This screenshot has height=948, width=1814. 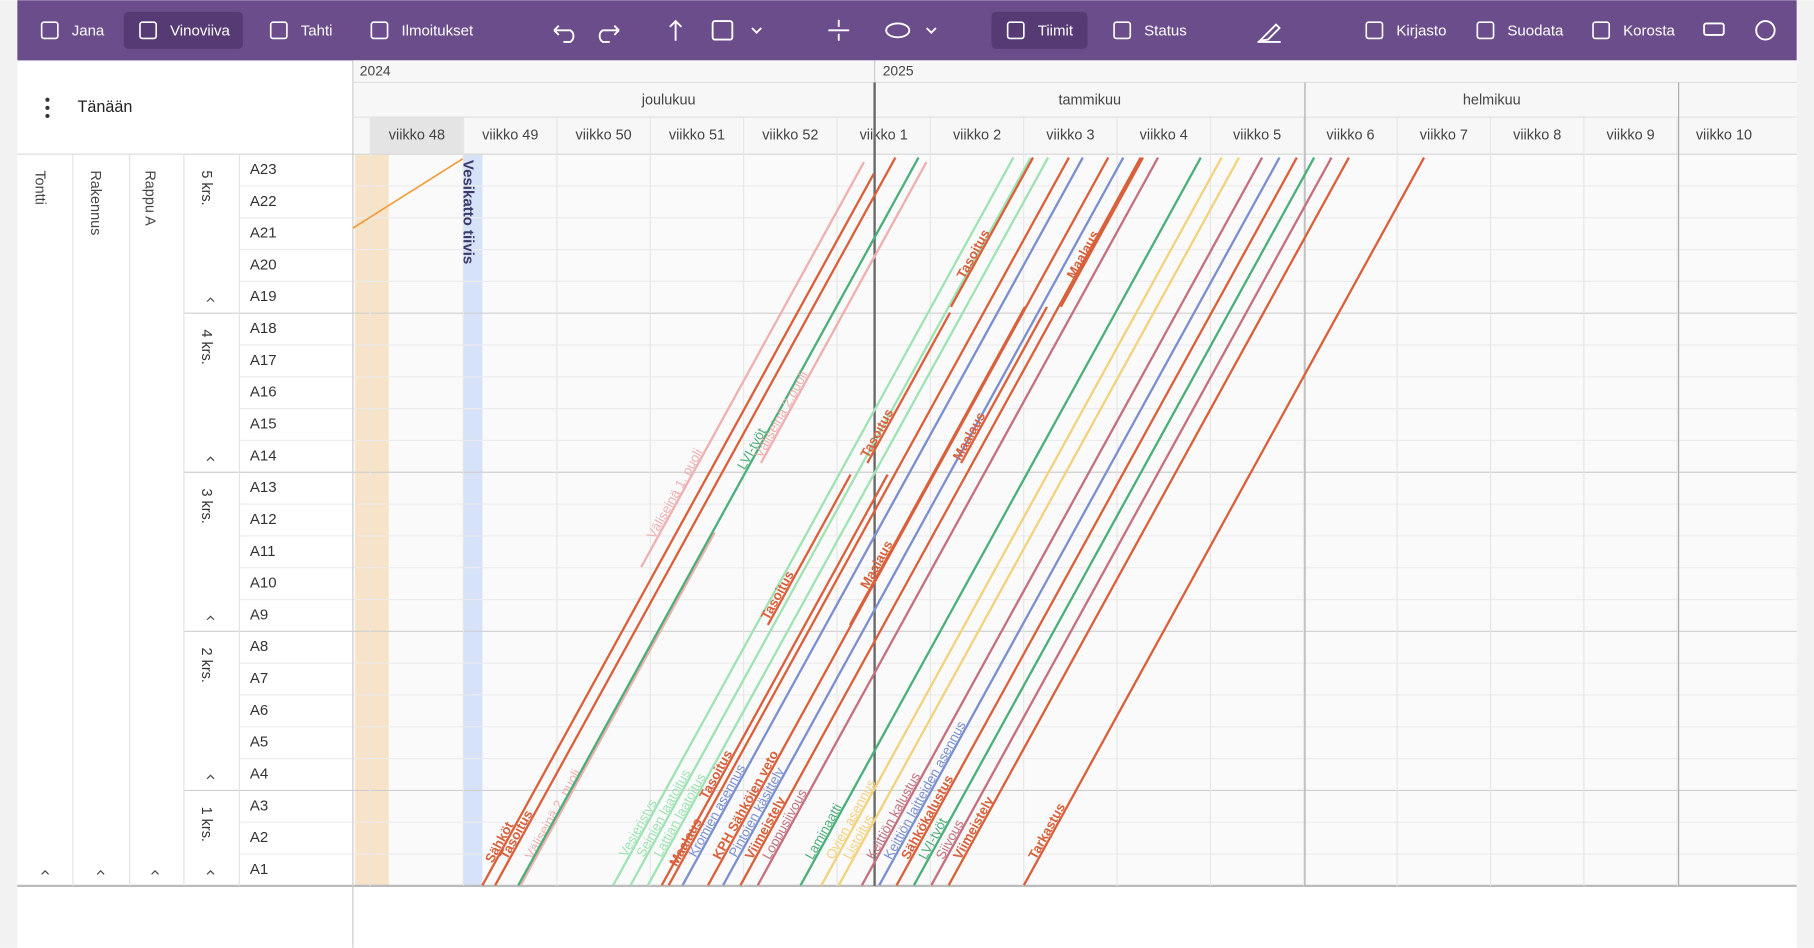 I want to click on history-icon, so click(x=1765, y=30).